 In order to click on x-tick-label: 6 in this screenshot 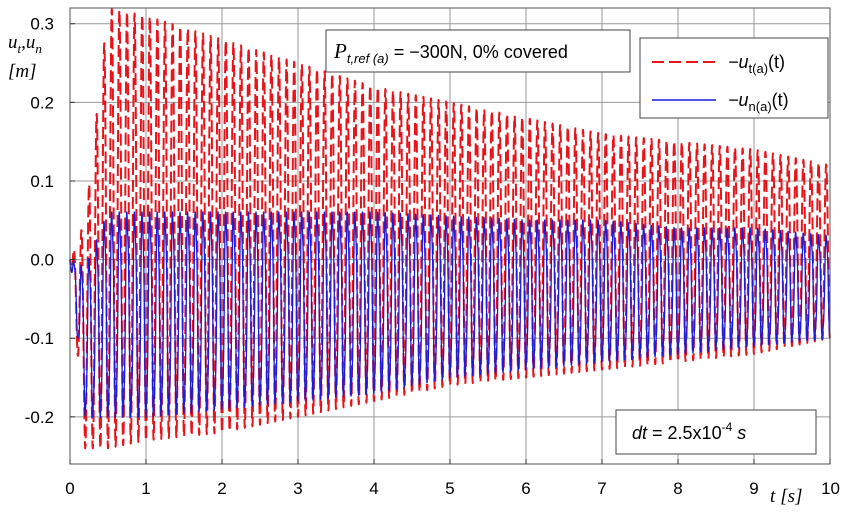, I will do `click(525, 488)`.